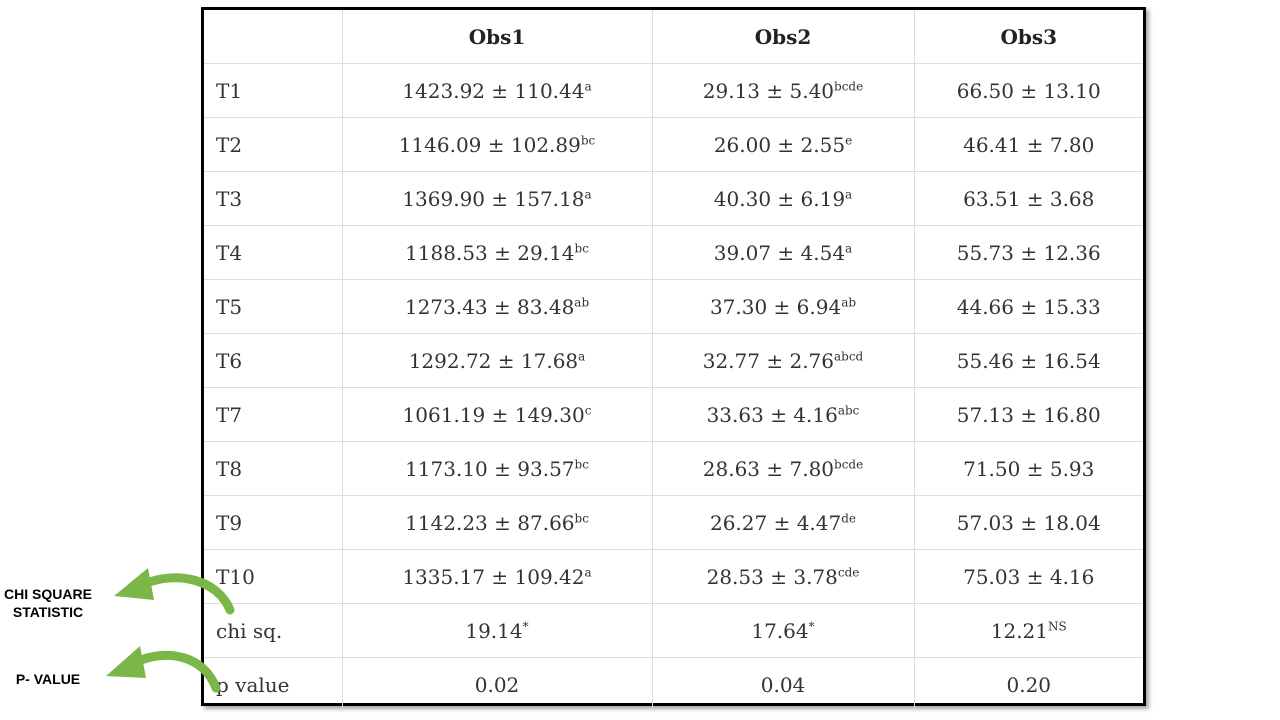 The height and width of the screenshot is (720, 1280). What do you see at coordinates (273, 468) in the screenshot?
I see `row-label: T8` at bounding box center [273, 468].